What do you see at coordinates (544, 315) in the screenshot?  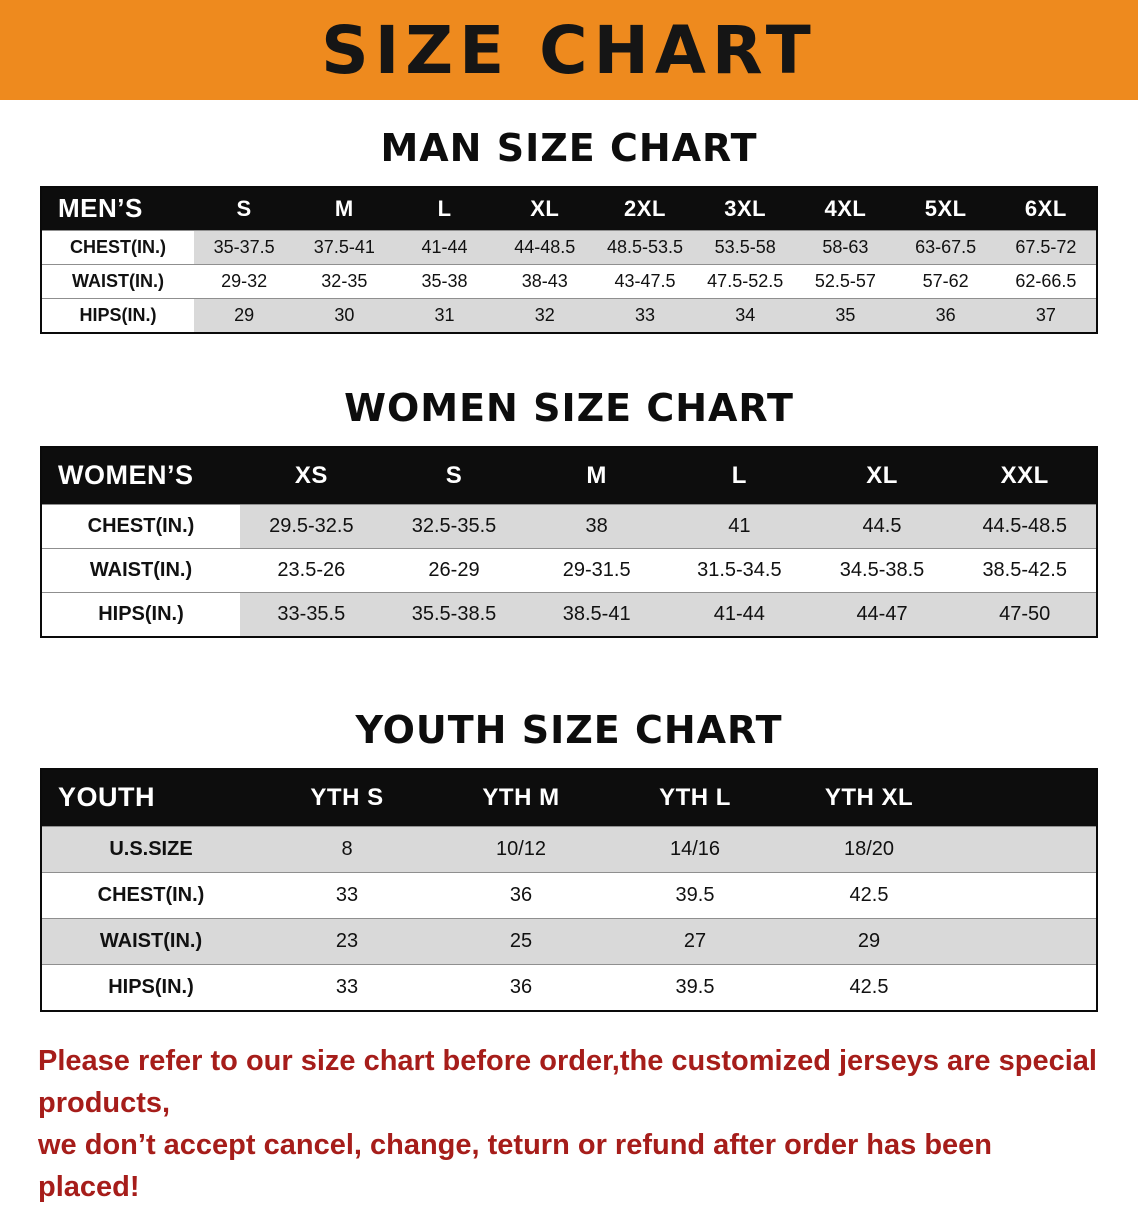 I see `size-value-cell: 32` at bounding box center [544, 315].